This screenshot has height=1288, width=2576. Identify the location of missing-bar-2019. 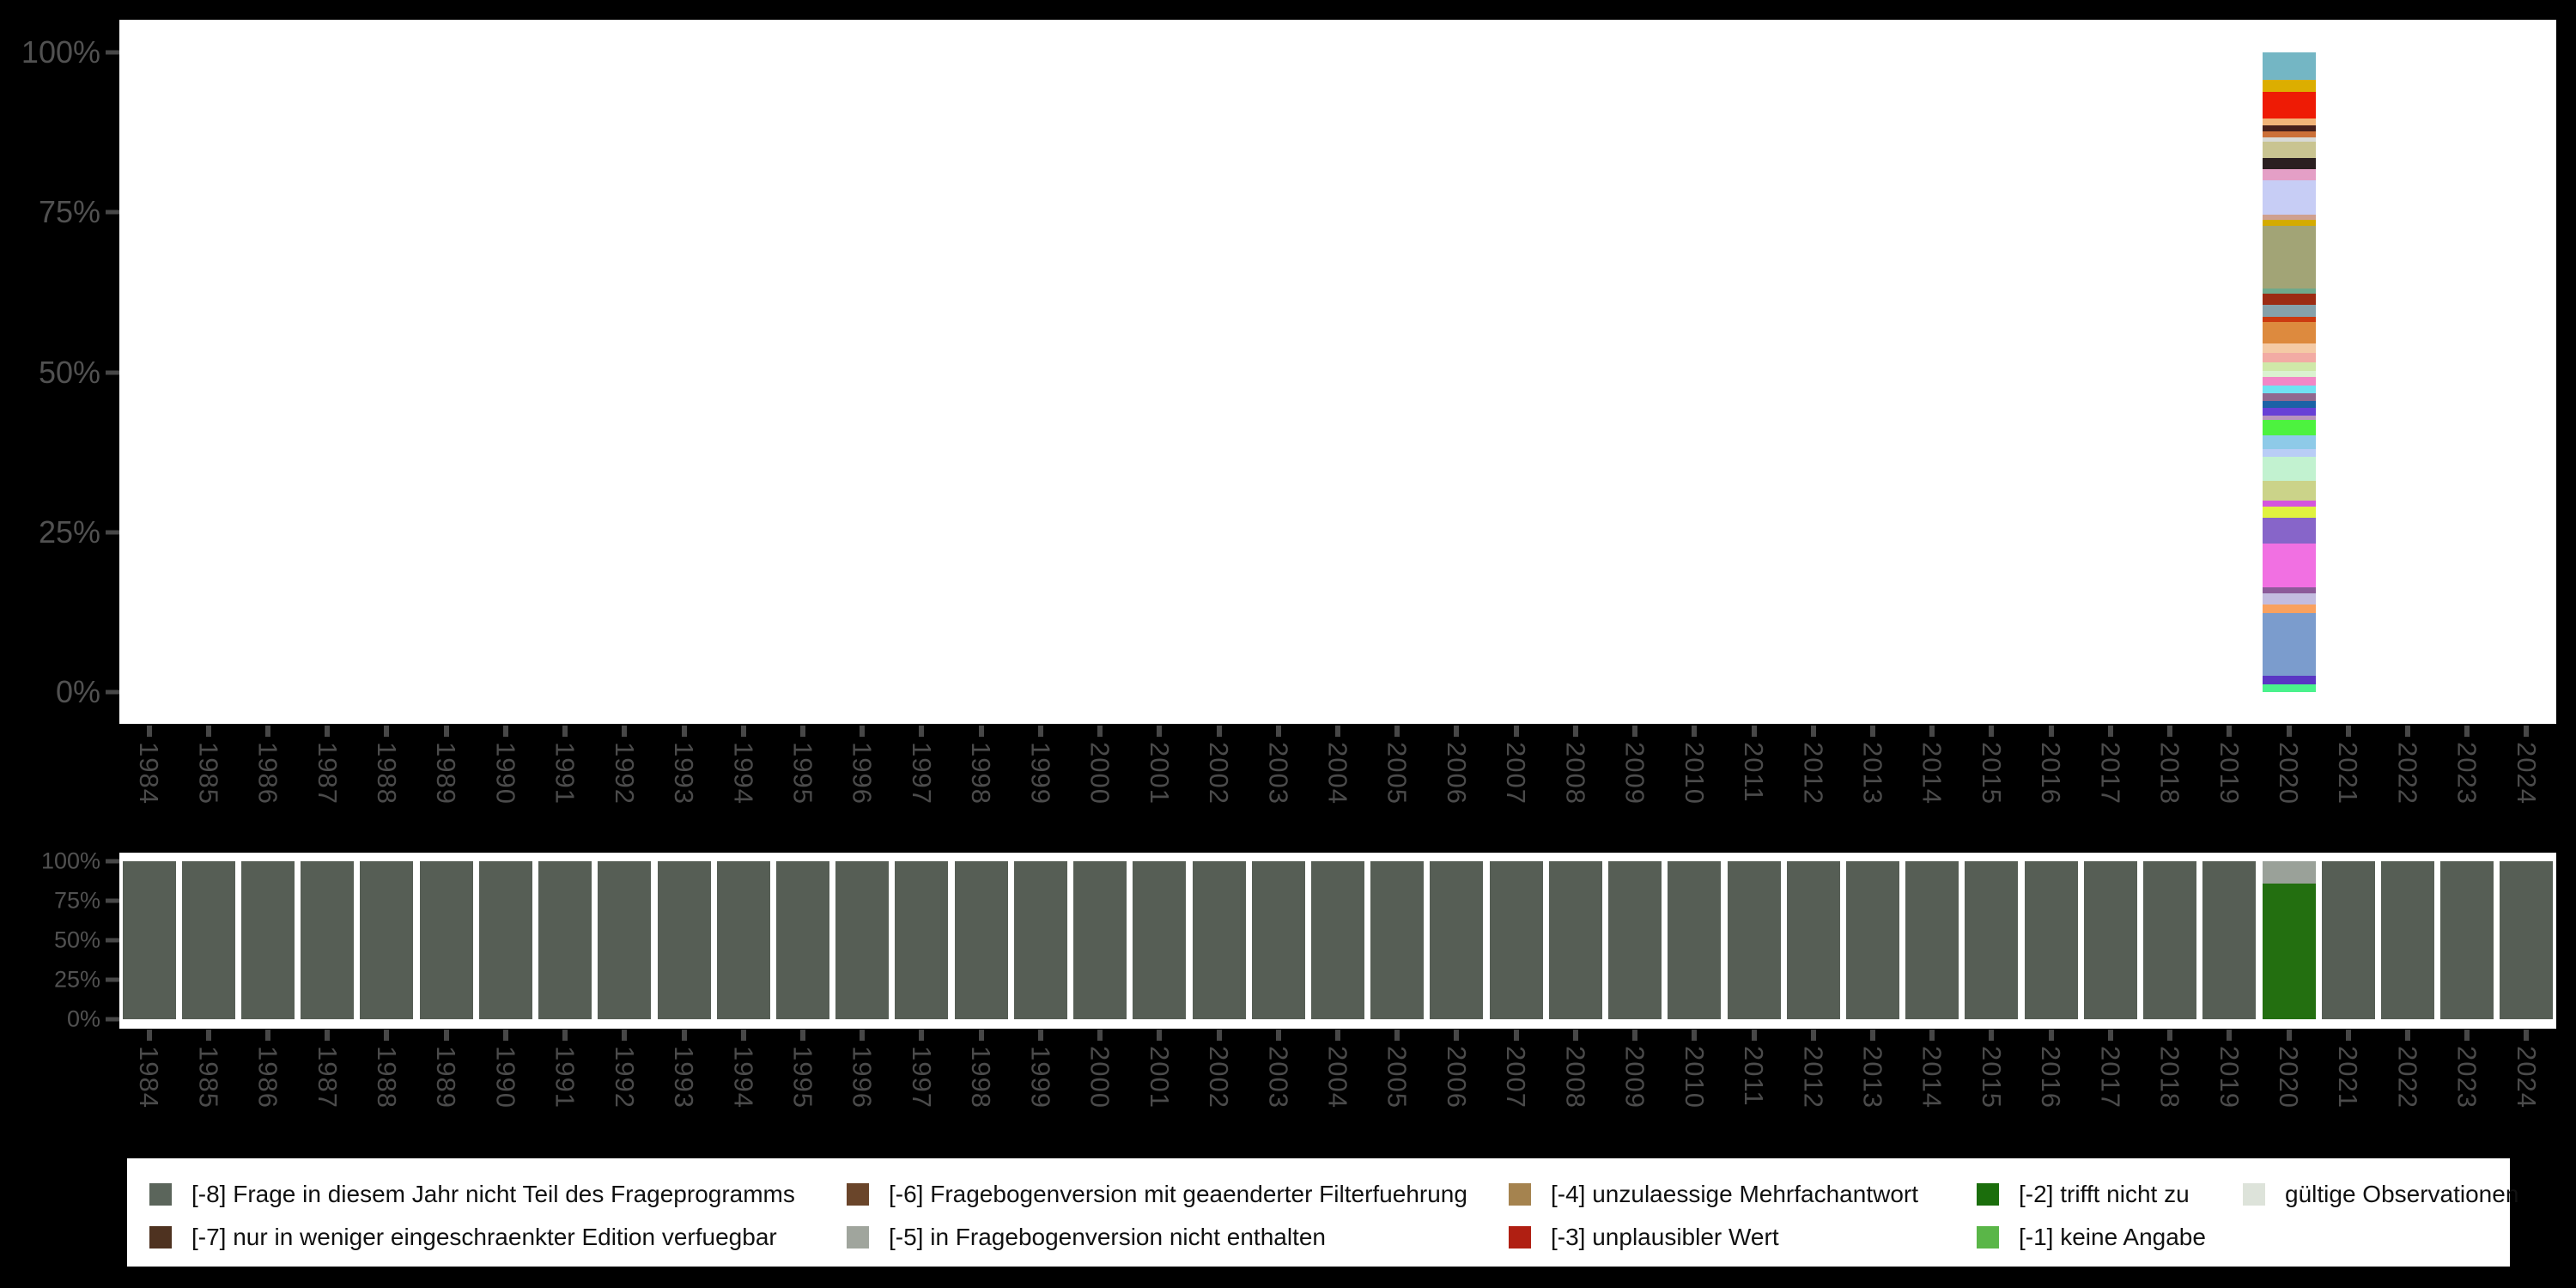
(2229, 940).